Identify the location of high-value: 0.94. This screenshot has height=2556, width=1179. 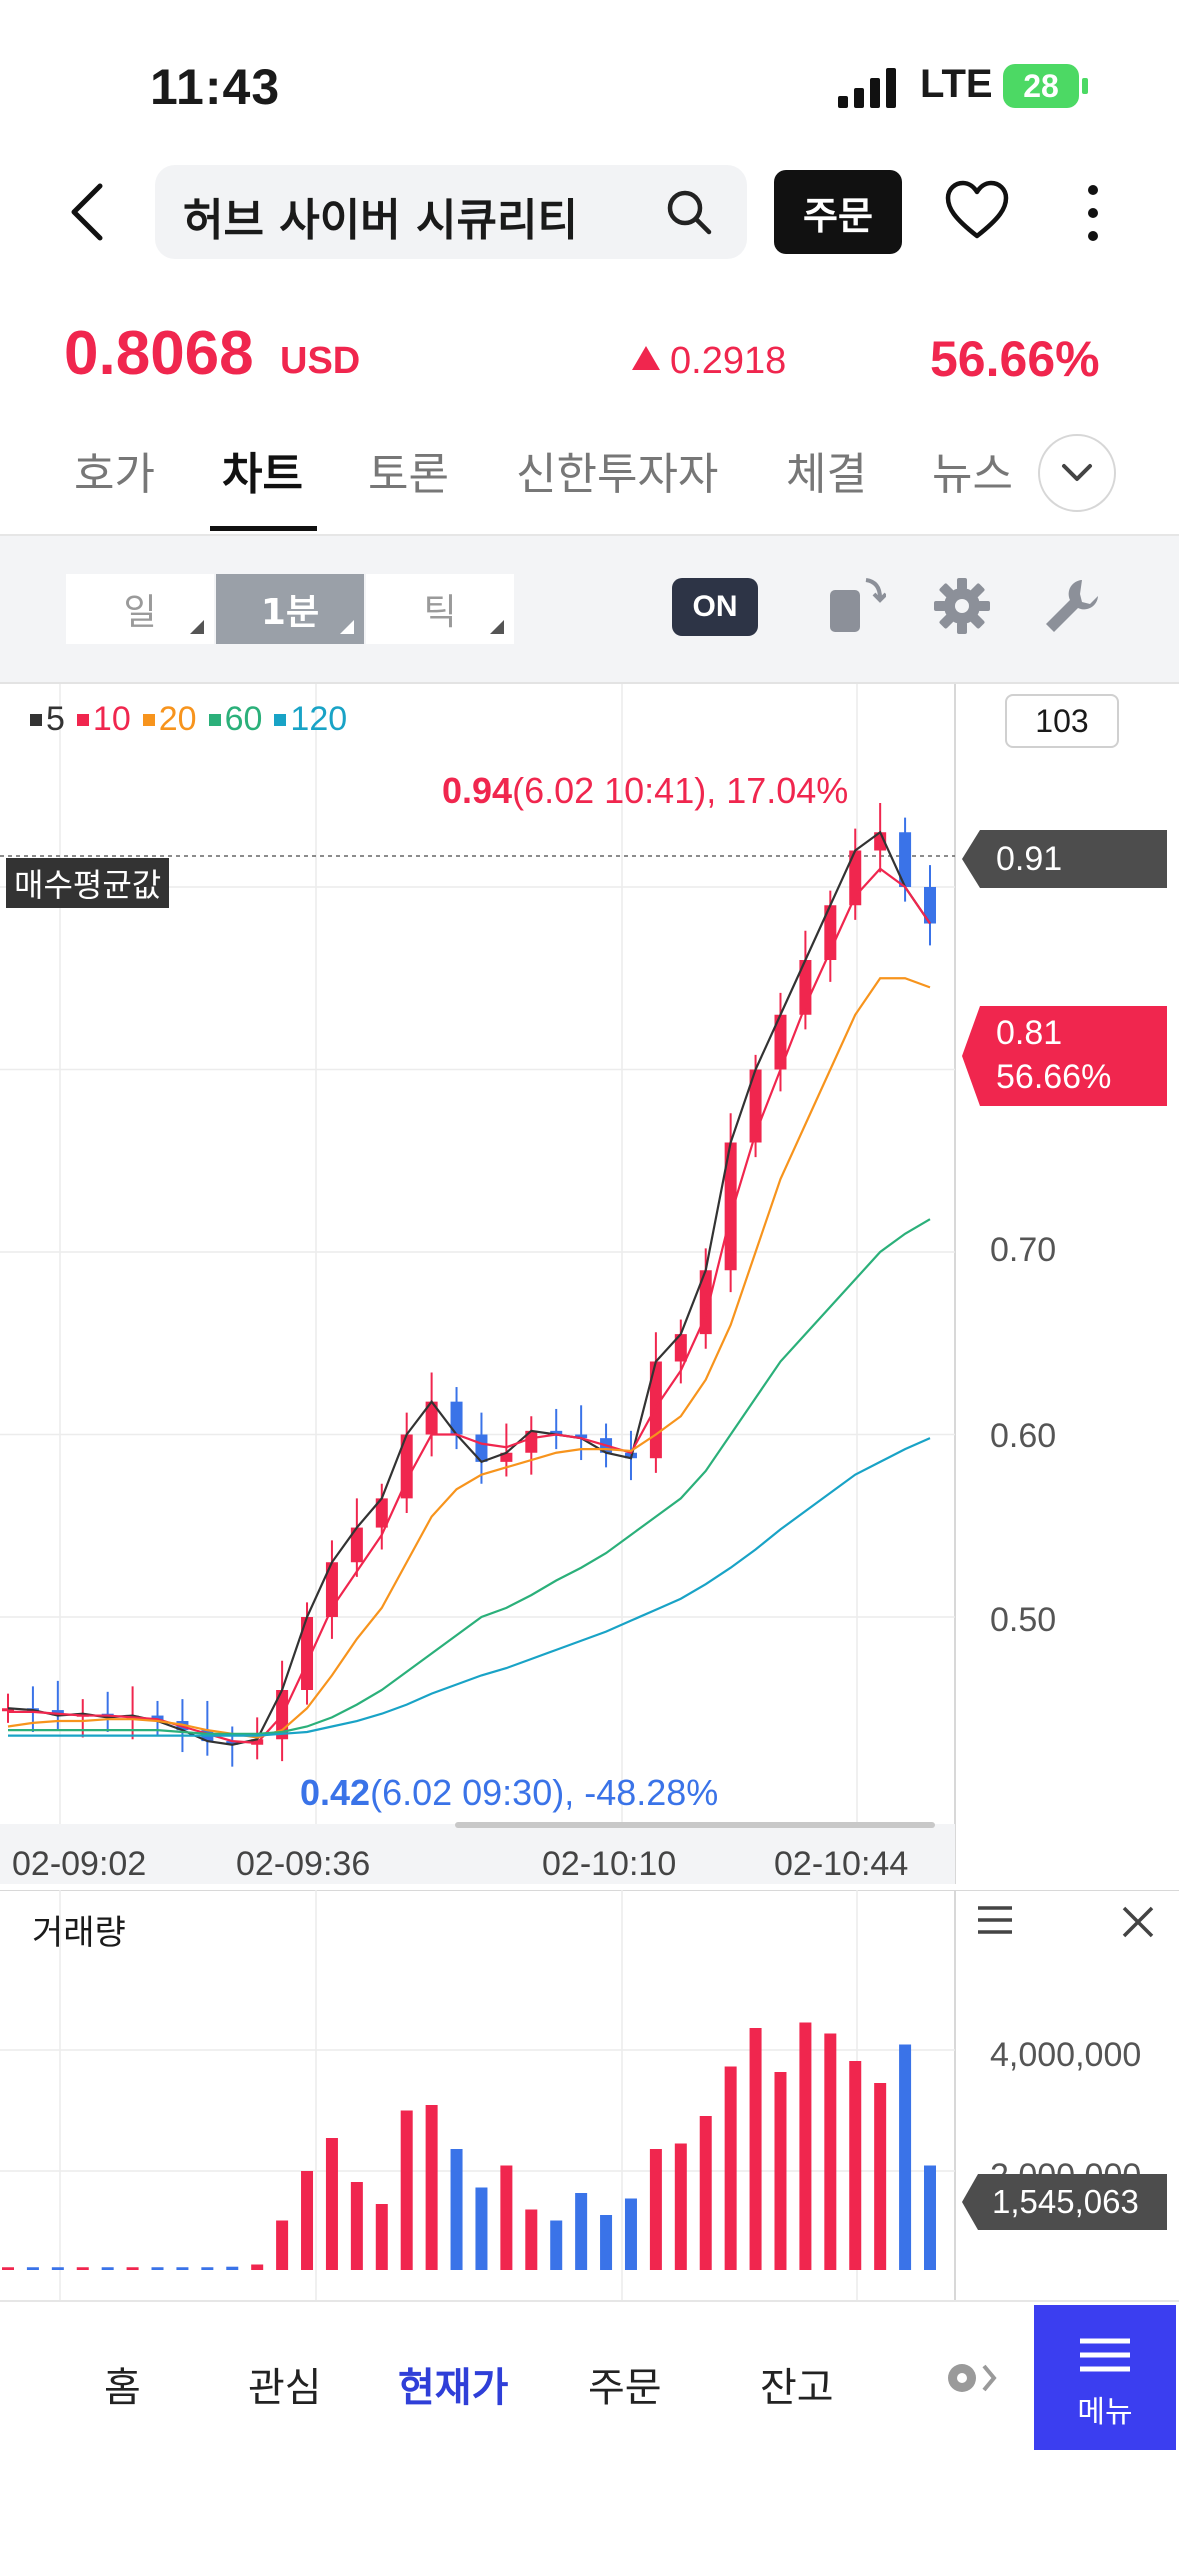
(477, 790).